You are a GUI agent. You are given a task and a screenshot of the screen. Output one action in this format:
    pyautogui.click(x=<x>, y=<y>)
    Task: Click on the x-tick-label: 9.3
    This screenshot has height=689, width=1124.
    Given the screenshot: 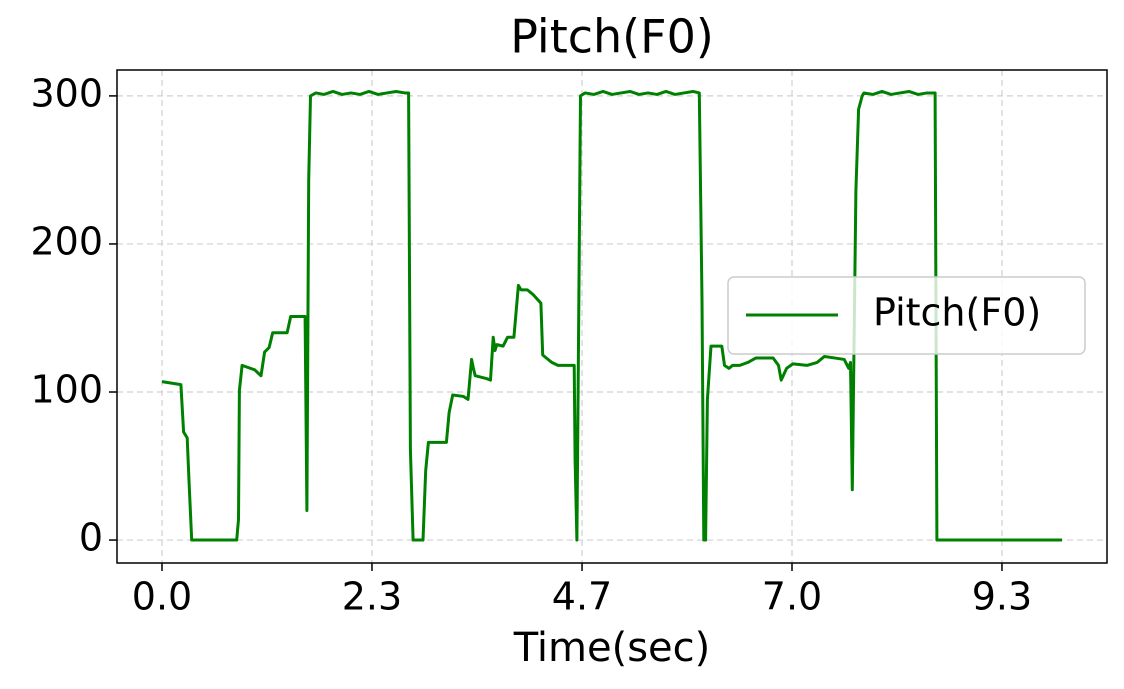 What is the action you would take?
    pyautogui.click(x=1002, y=597)
    